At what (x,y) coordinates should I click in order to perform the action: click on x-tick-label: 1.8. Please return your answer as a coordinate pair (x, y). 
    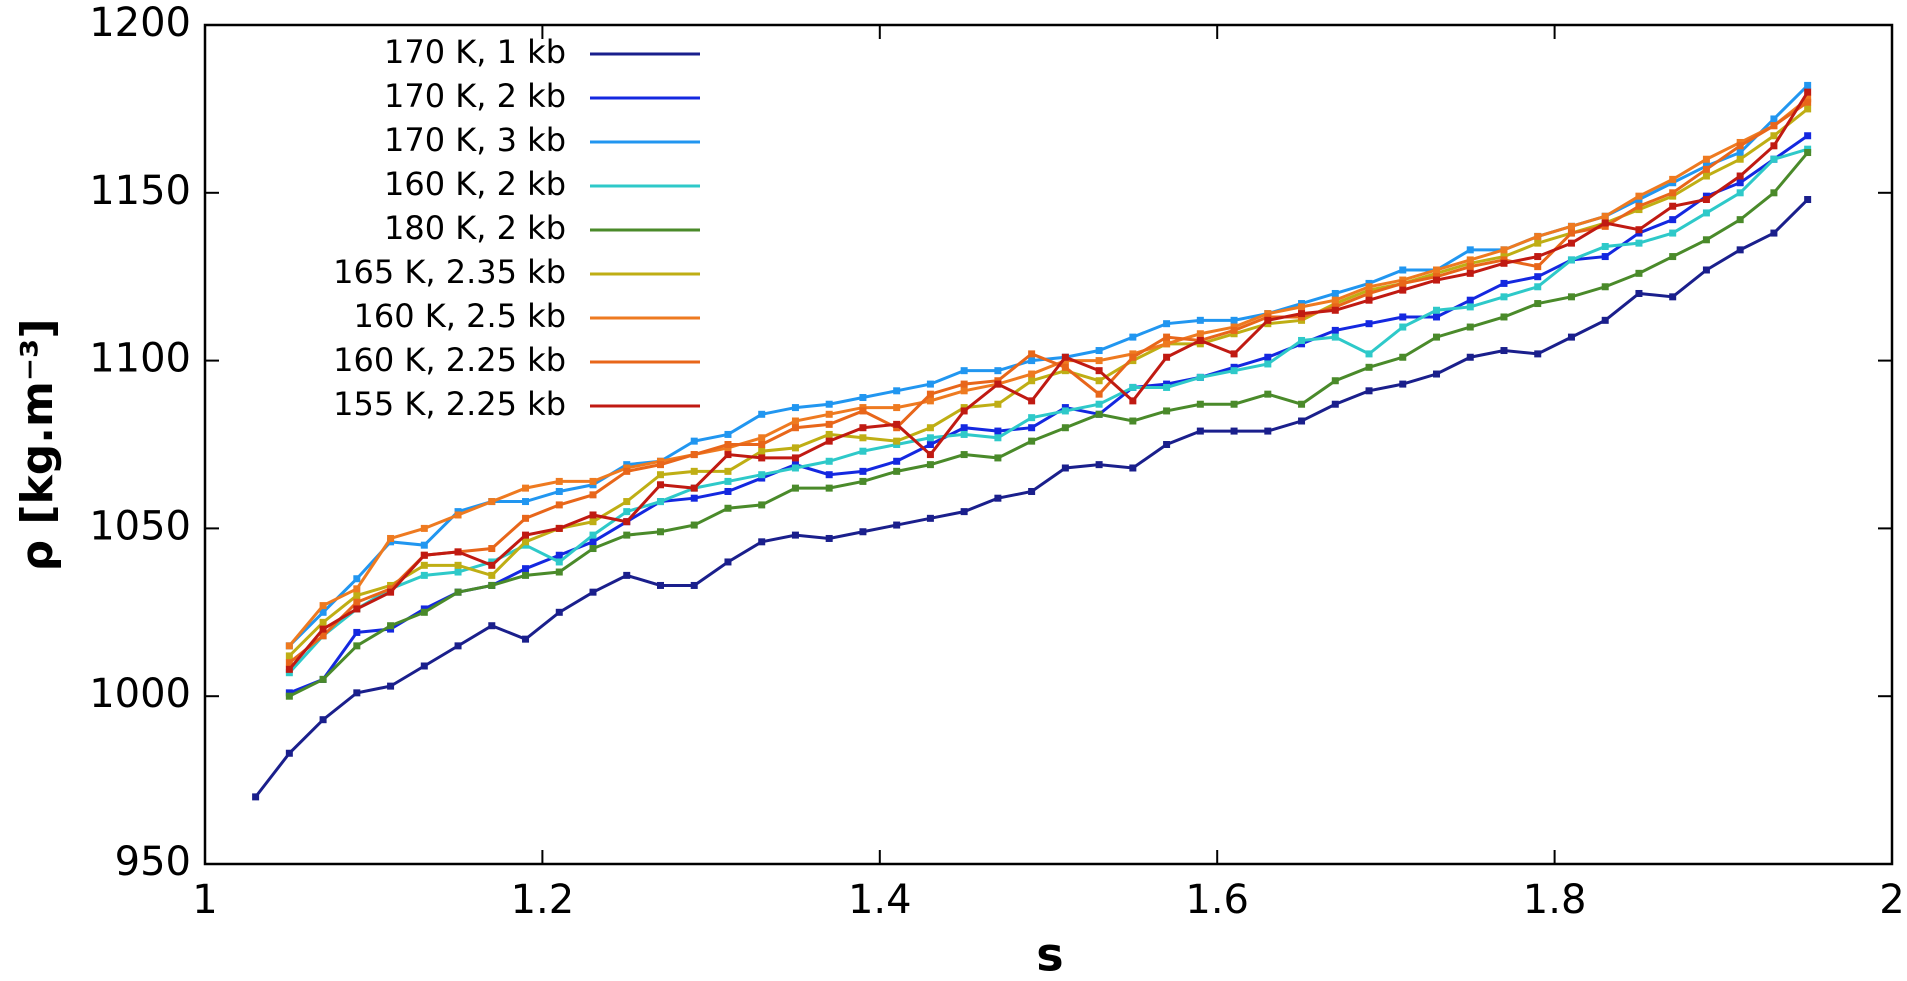
    Looking at the image, I should click on (1555, 900).